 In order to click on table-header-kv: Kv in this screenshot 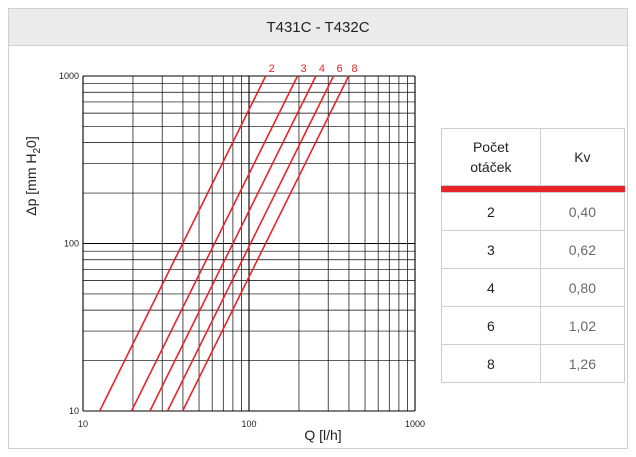, I will do `click(582, 157)`.